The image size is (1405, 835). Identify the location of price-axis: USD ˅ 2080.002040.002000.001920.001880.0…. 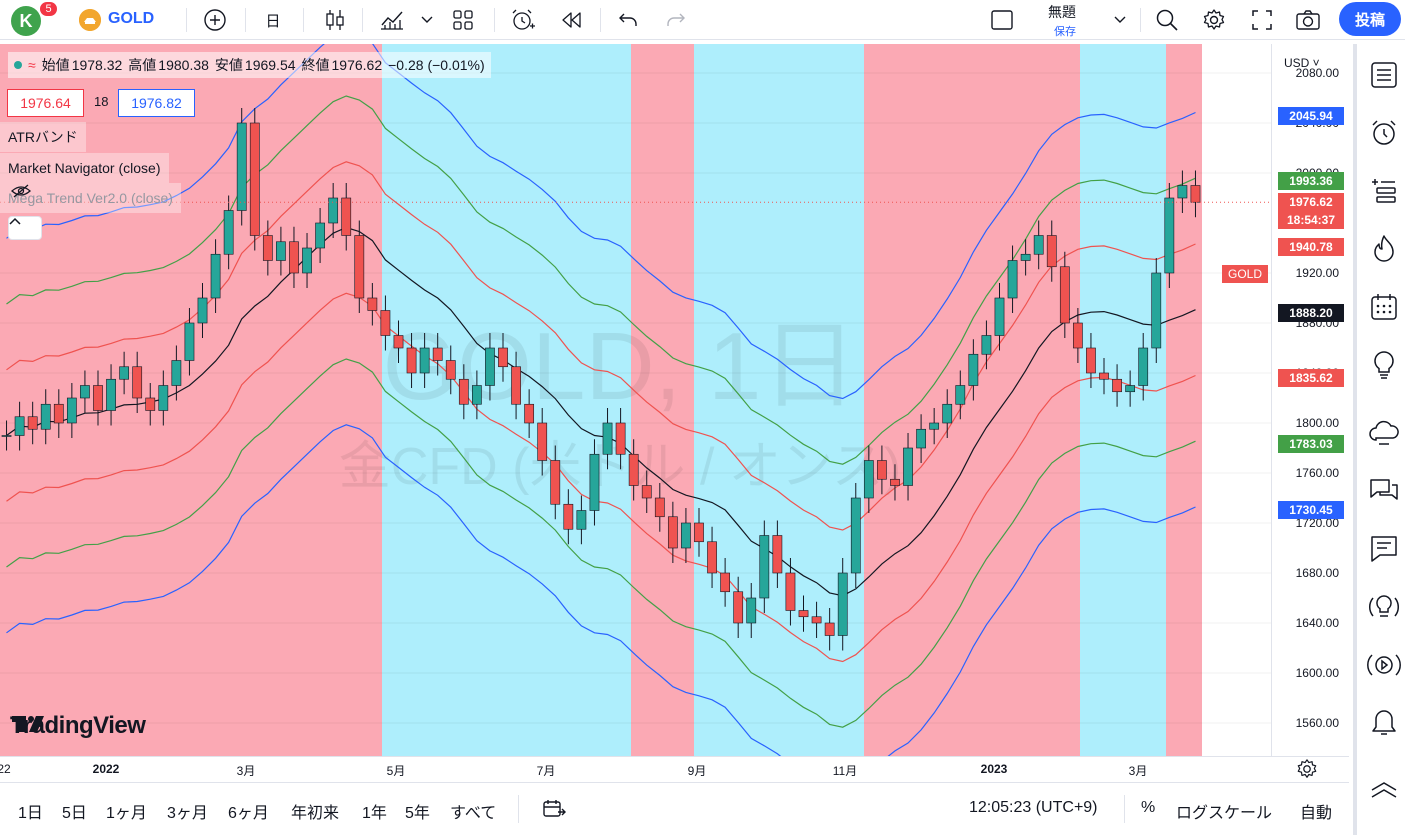
(1310, 400).